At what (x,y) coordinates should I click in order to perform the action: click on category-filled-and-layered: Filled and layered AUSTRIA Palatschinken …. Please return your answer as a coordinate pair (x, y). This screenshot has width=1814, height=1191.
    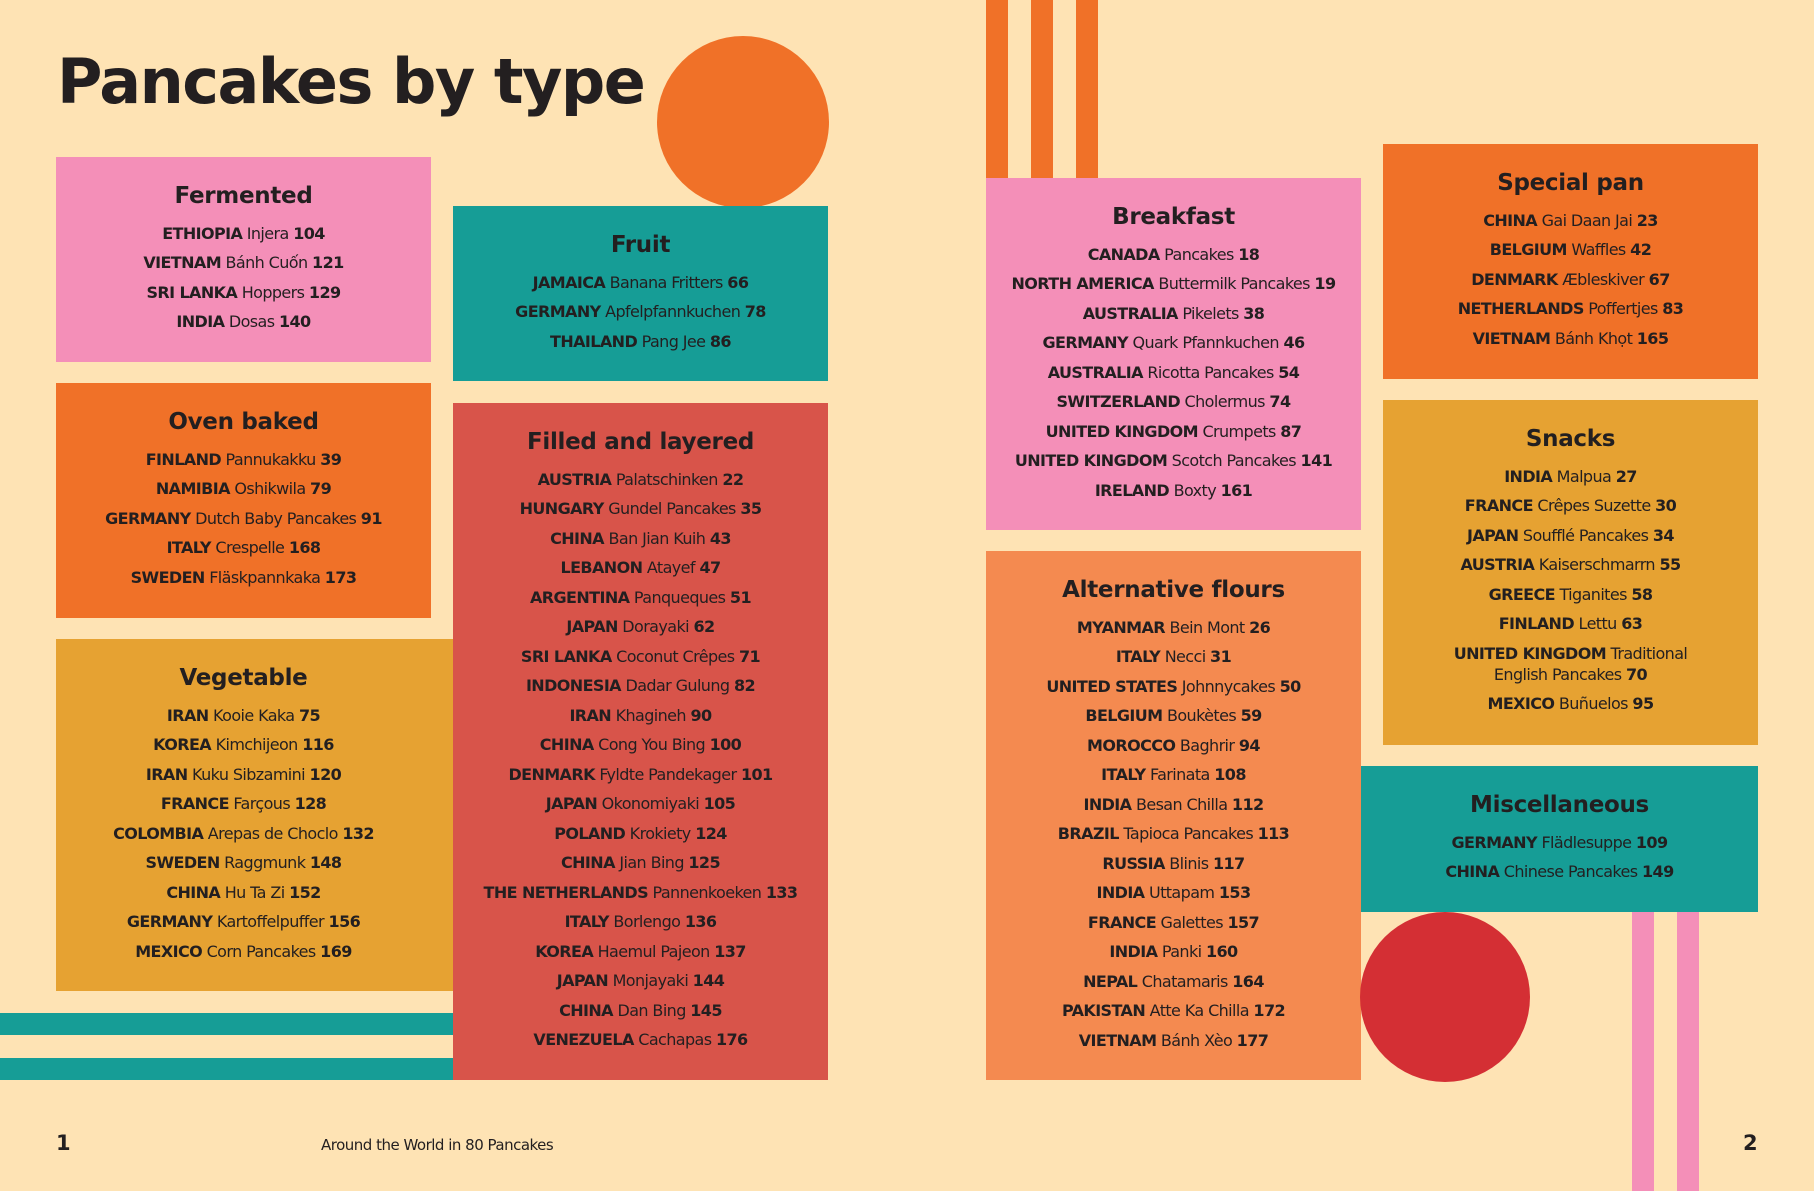
    Looking at the image, I should click on (640, 741).